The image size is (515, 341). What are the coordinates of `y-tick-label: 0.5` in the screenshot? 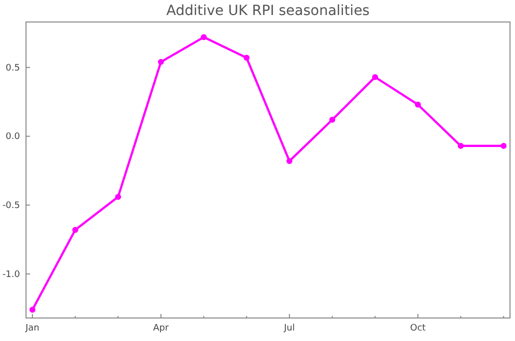 It's located at (13, 68).